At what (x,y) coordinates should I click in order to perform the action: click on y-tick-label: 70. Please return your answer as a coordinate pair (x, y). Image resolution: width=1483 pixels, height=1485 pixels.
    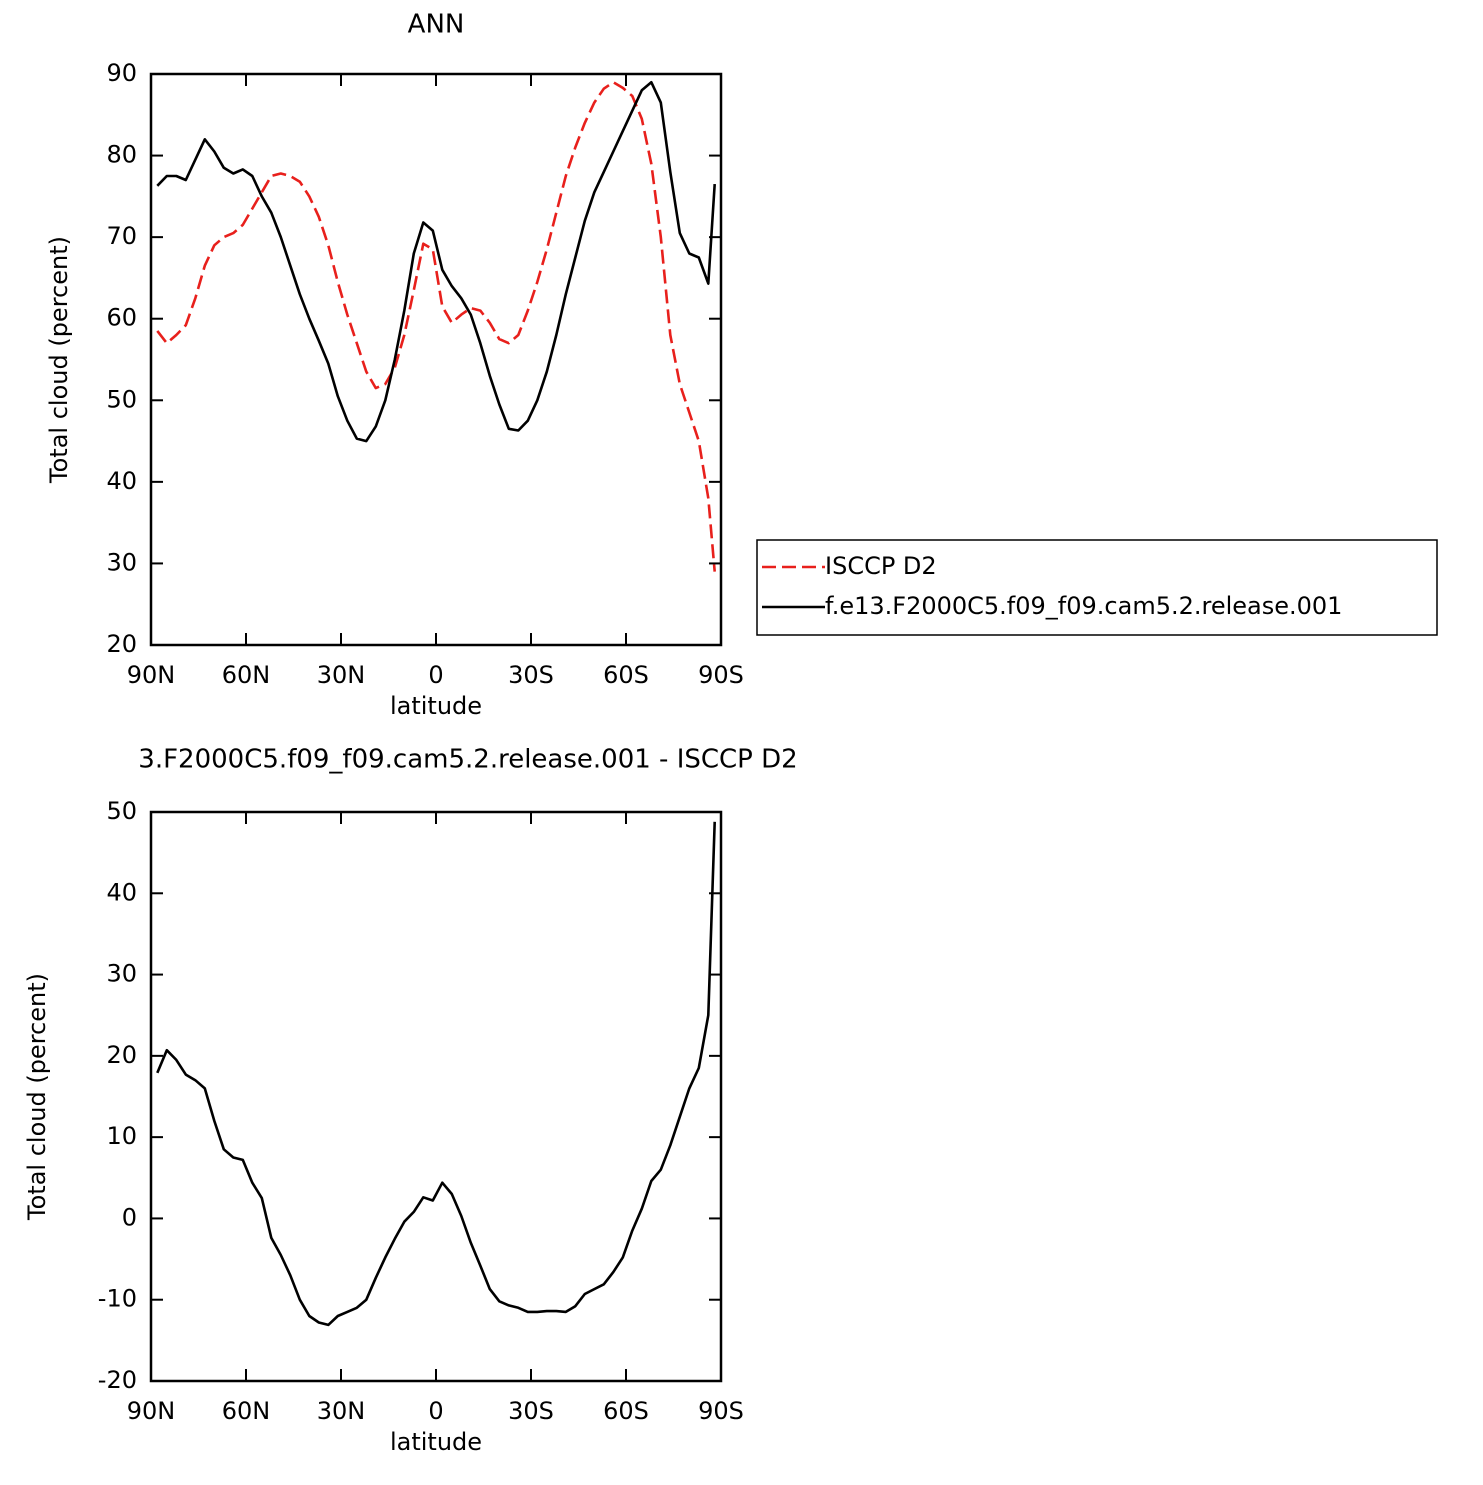
    Looking at the image, I should click on (121, 236).